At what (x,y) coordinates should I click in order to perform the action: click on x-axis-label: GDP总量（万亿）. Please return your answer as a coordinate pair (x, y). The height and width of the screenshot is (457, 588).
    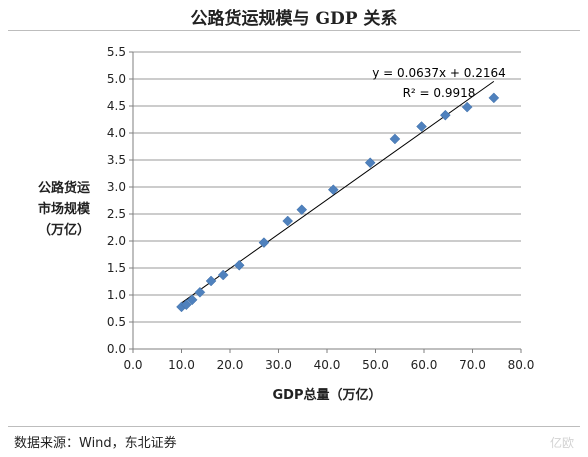
    Looking at the image, I should click on (327, 395).